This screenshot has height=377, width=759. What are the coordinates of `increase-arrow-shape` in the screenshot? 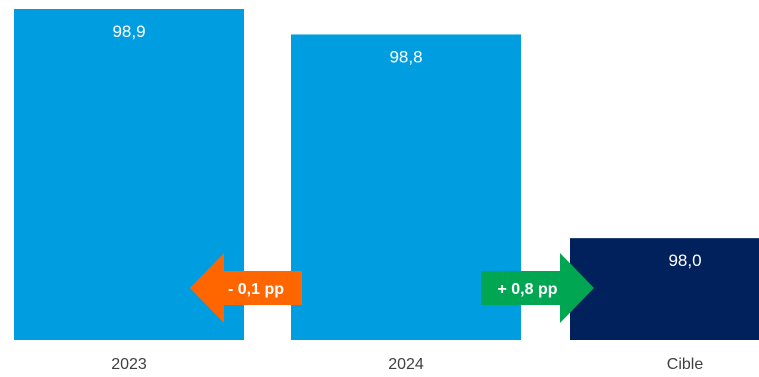 It's located at (537, 288).